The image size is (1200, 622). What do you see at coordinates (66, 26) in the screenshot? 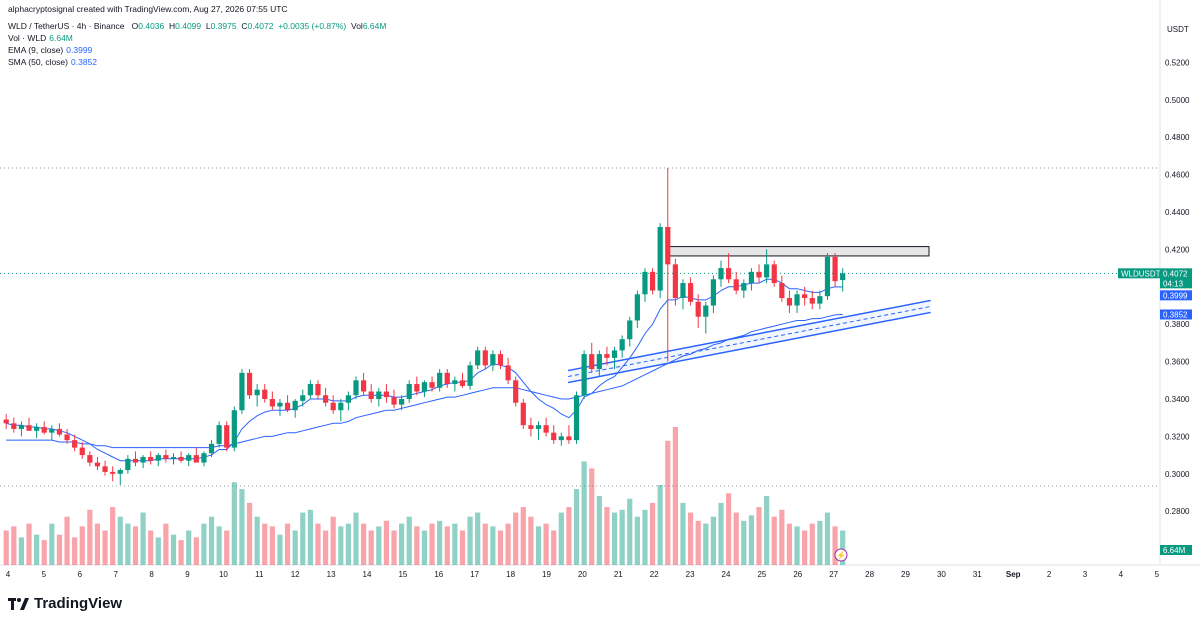
I see `symbol-label: WLD / TetherUS · 4h · Binance` at bounding box center [66, 26].